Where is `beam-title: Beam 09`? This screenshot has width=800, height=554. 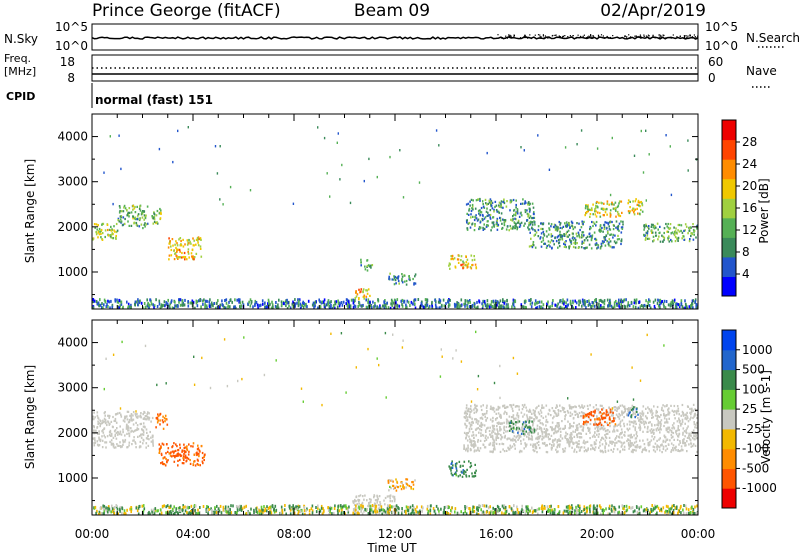 beam-title: Beam 09 is located at coordinates (392, 11).